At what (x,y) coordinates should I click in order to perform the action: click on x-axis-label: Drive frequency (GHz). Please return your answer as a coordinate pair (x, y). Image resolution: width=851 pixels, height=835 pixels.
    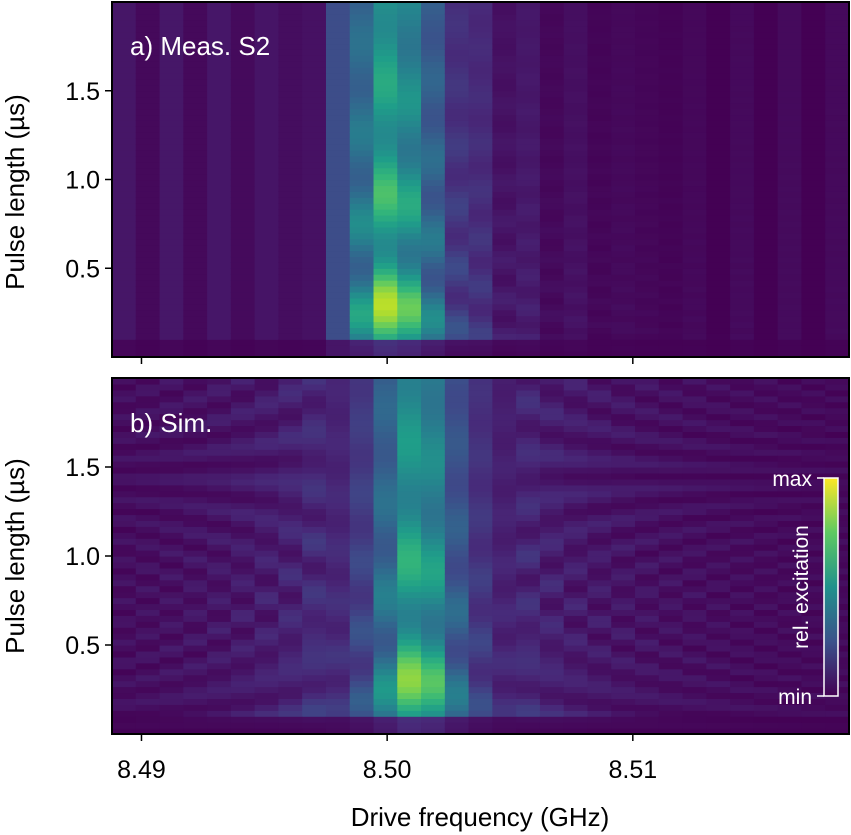
    Looking at the image, I should click on (480, 817).